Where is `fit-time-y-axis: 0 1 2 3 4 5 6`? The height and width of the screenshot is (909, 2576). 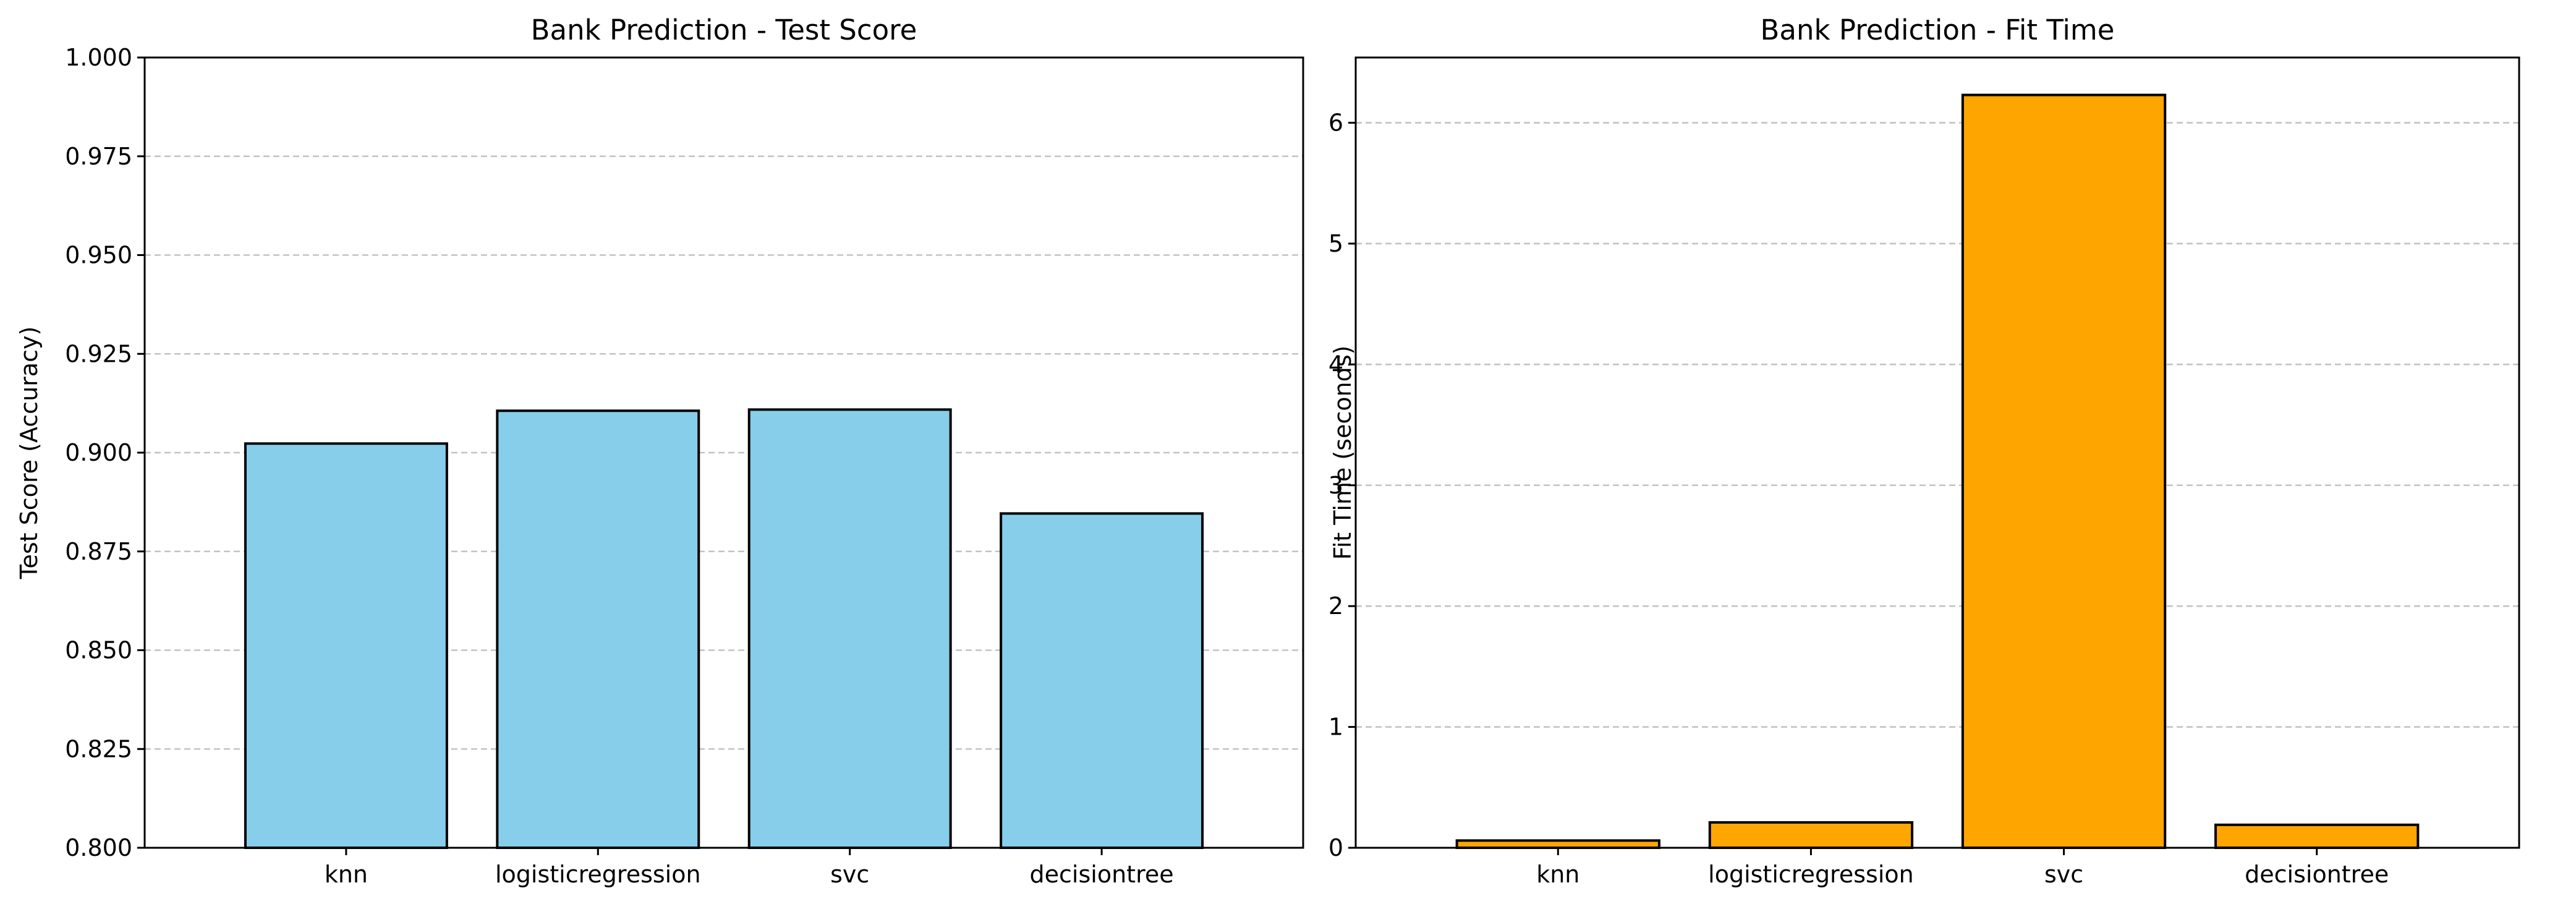 fit-time-y-axis: 0 1 2 3 4 5 6 is located at coordinates (1342, 485).